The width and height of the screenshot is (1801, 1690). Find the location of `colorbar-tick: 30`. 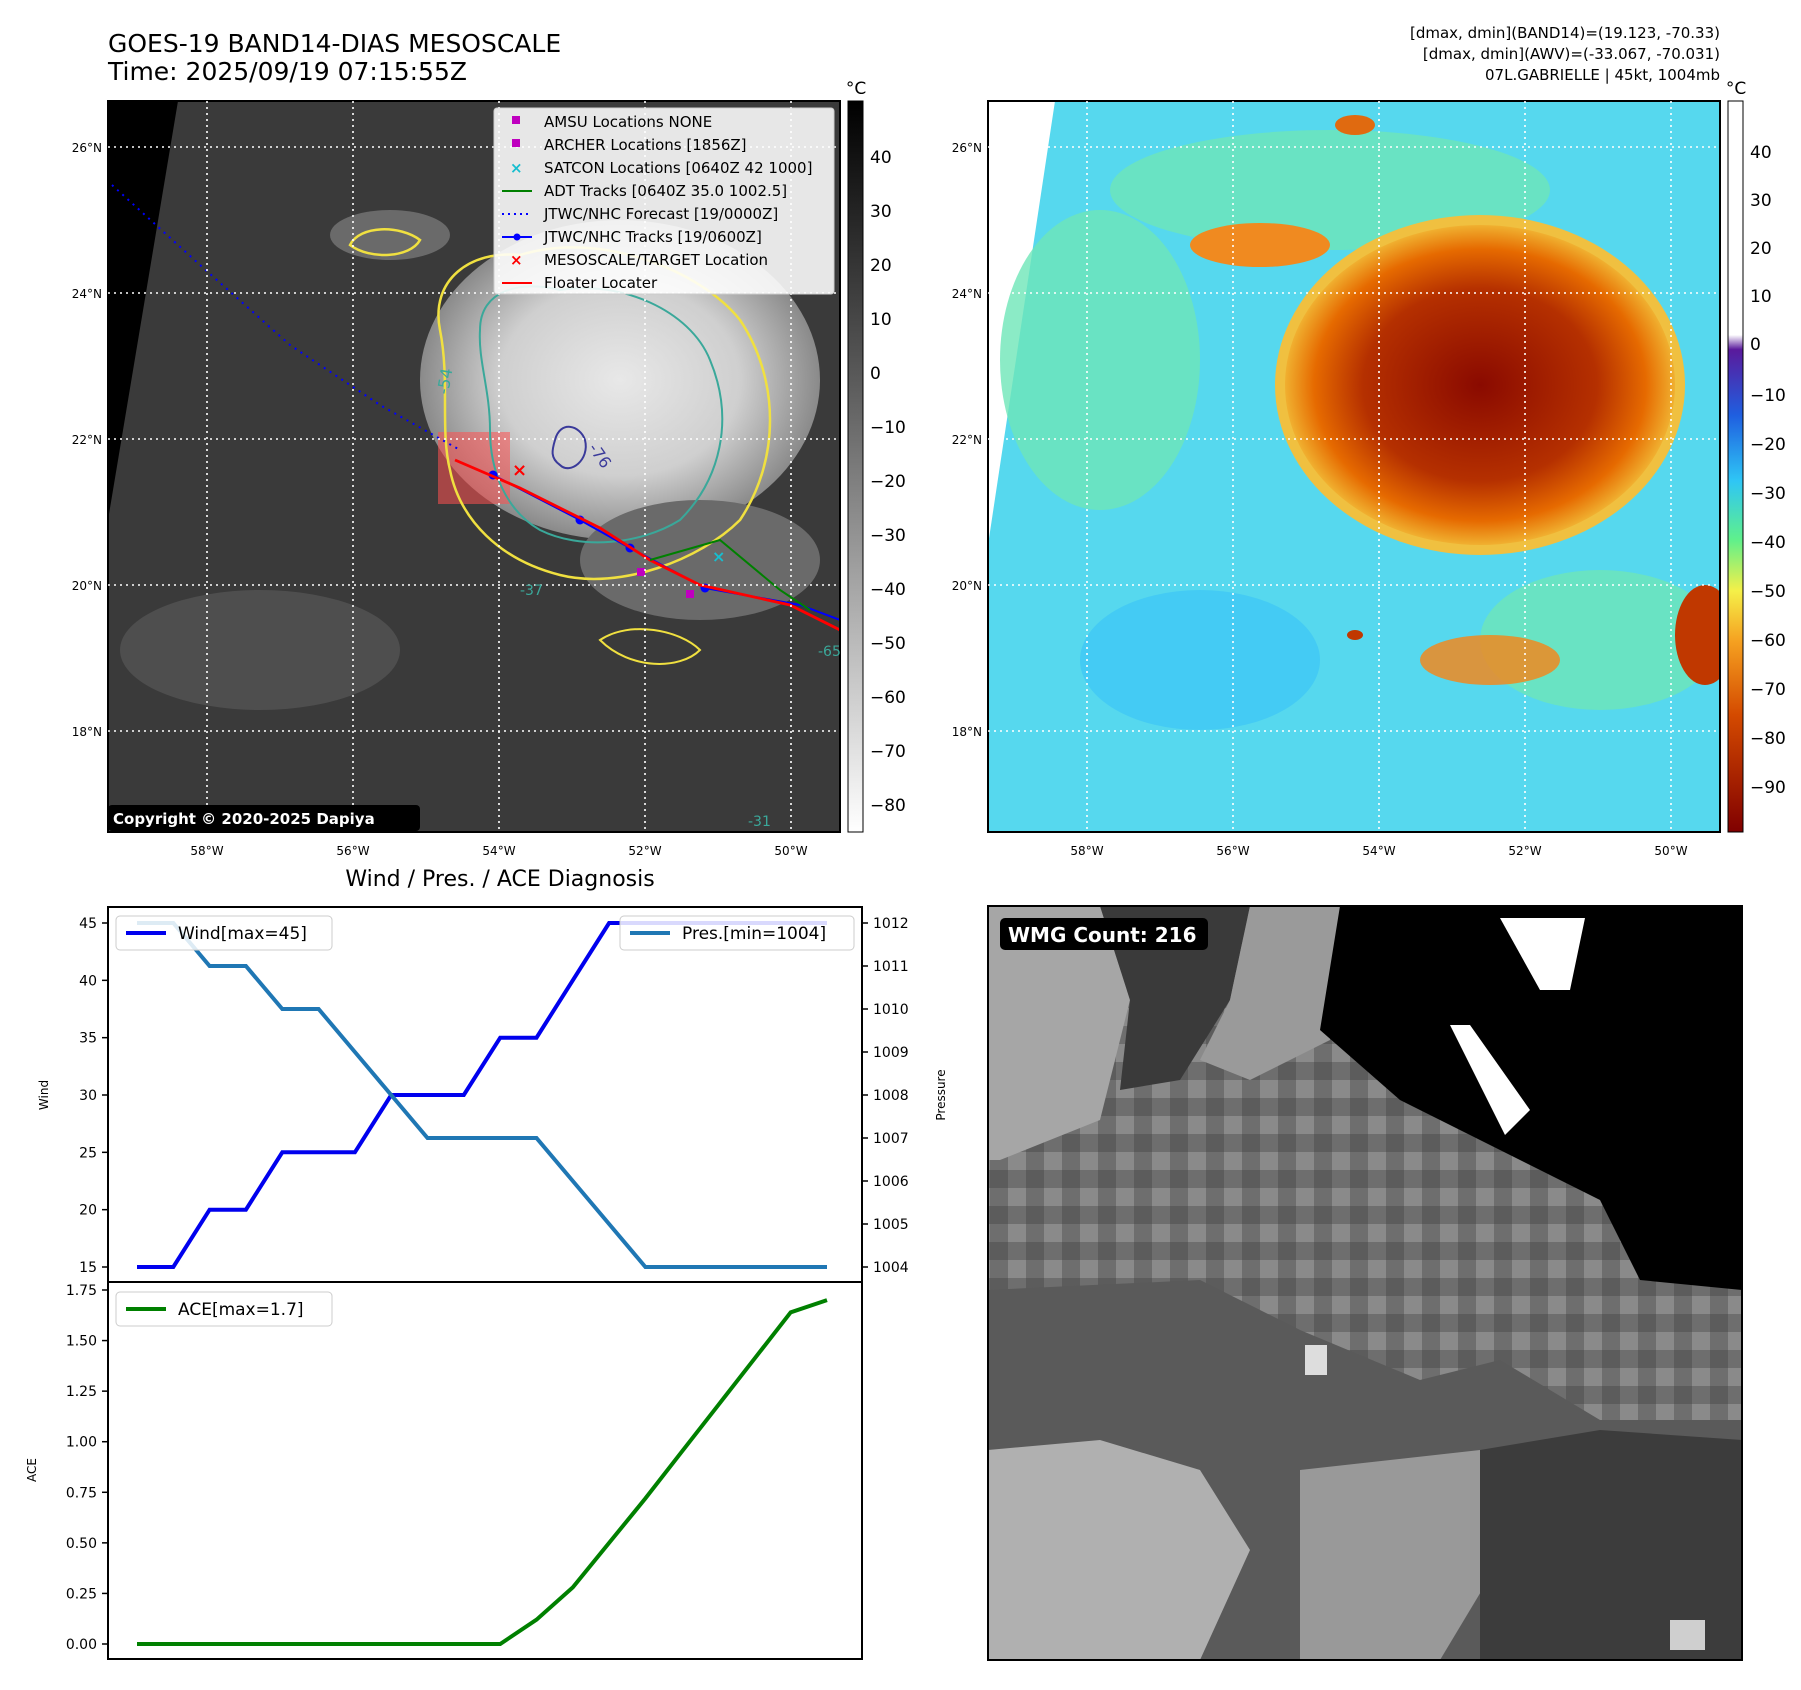

colorbar-tick: 30 is located at coordinates (1761, 201).